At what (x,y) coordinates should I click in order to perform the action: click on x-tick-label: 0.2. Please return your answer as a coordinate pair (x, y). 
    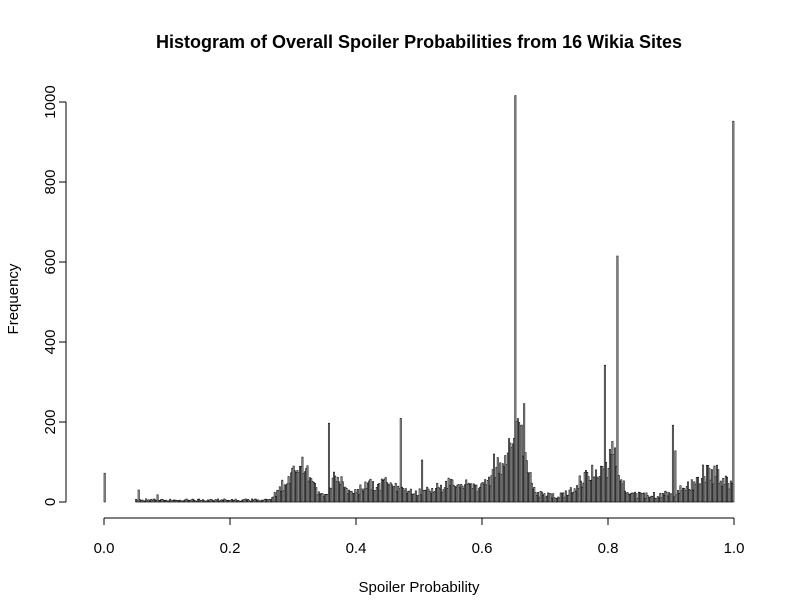
    Looking at the image, I should click on (230, 548).